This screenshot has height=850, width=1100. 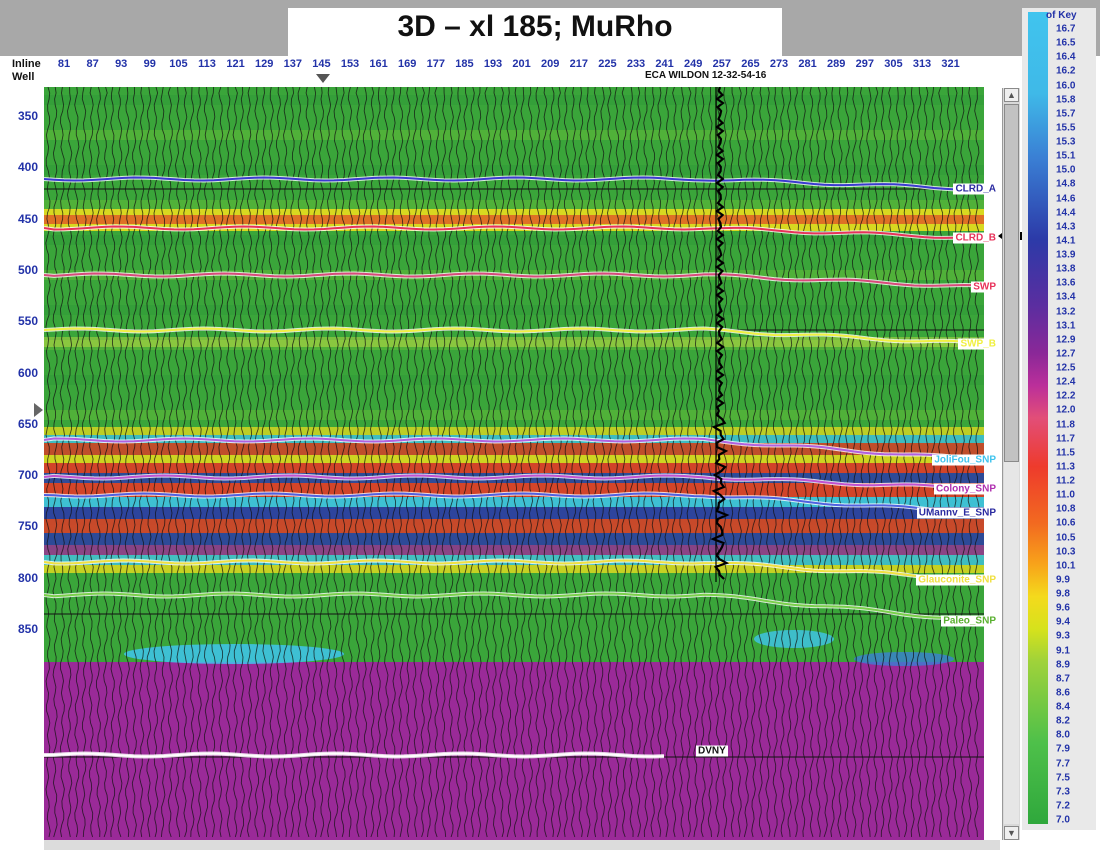 I want to click on time-tick-label: 400, so click(x=28, y=167).